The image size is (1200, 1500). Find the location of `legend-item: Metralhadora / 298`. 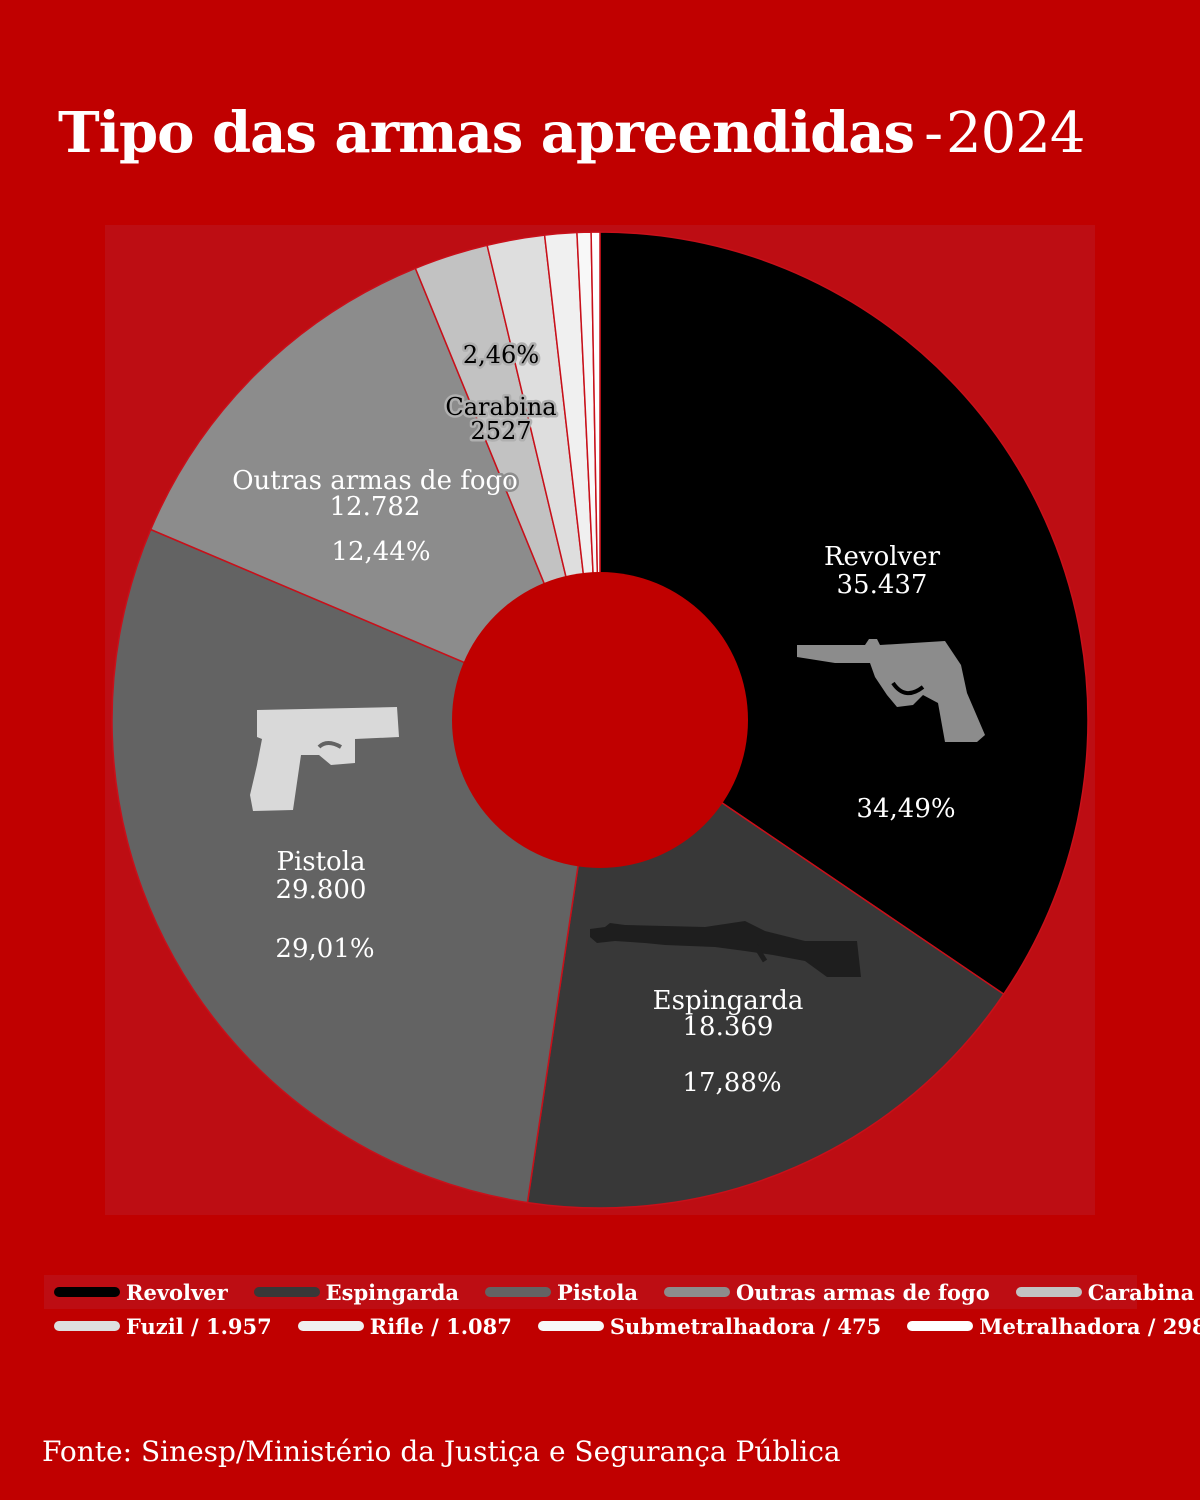

legend-item: Metralhadora / 298 is located at coordinates (1048, 1326).